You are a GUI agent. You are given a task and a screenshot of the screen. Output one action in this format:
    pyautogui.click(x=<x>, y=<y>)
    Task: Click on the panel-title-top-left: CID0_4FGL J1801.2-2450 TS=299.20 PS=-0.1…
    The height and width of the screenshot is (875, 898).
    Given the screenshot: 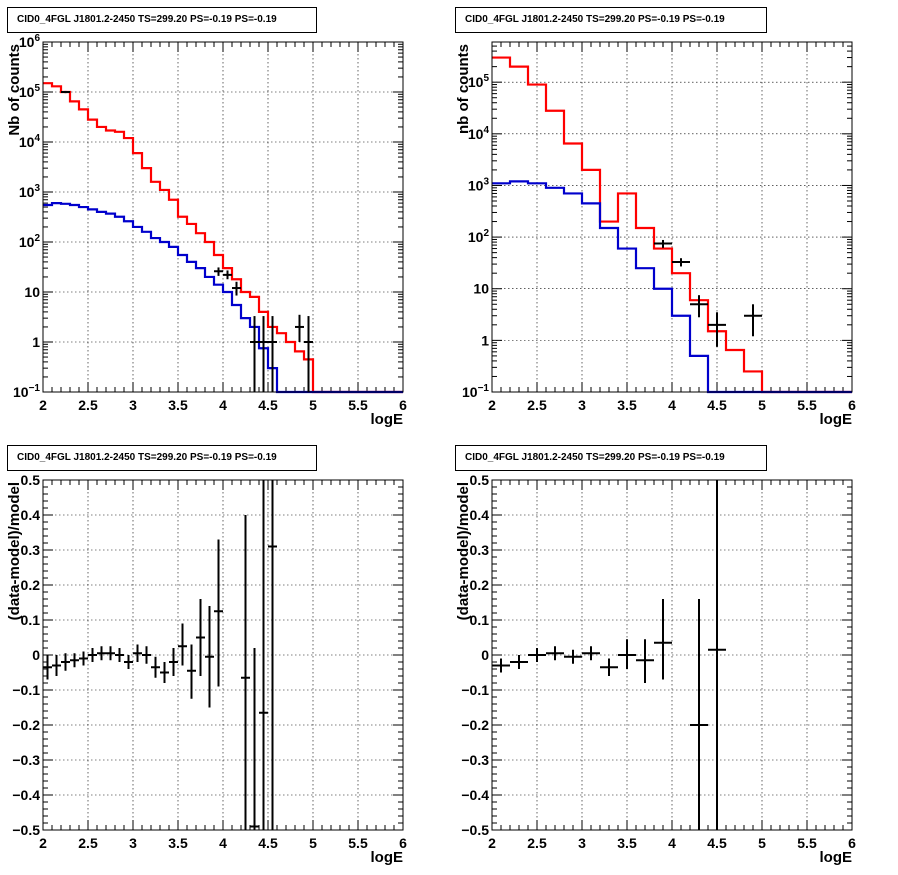 What is the action you would take?
    pyautogui.click(x=162, y=20)
    